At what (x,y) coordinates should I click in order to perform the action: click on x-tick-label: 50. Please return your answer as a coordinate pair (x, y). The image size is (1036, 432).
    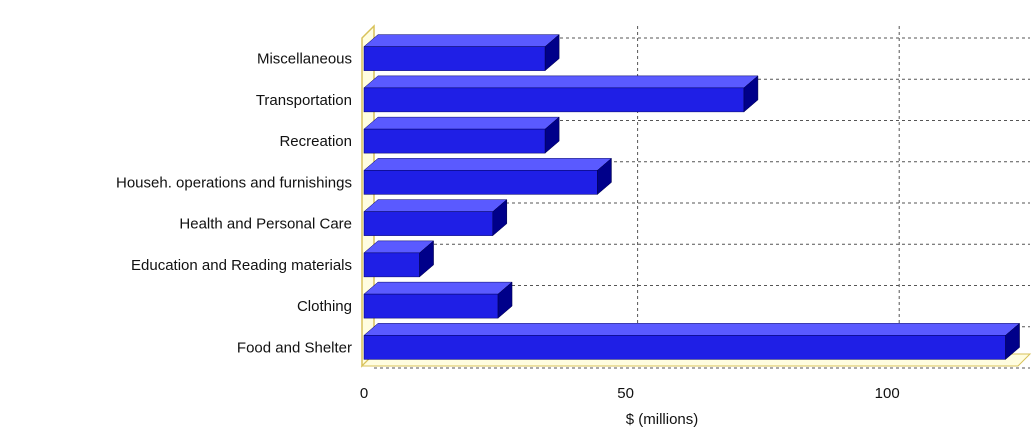
    Looking at the image, I should click on (625, 393).